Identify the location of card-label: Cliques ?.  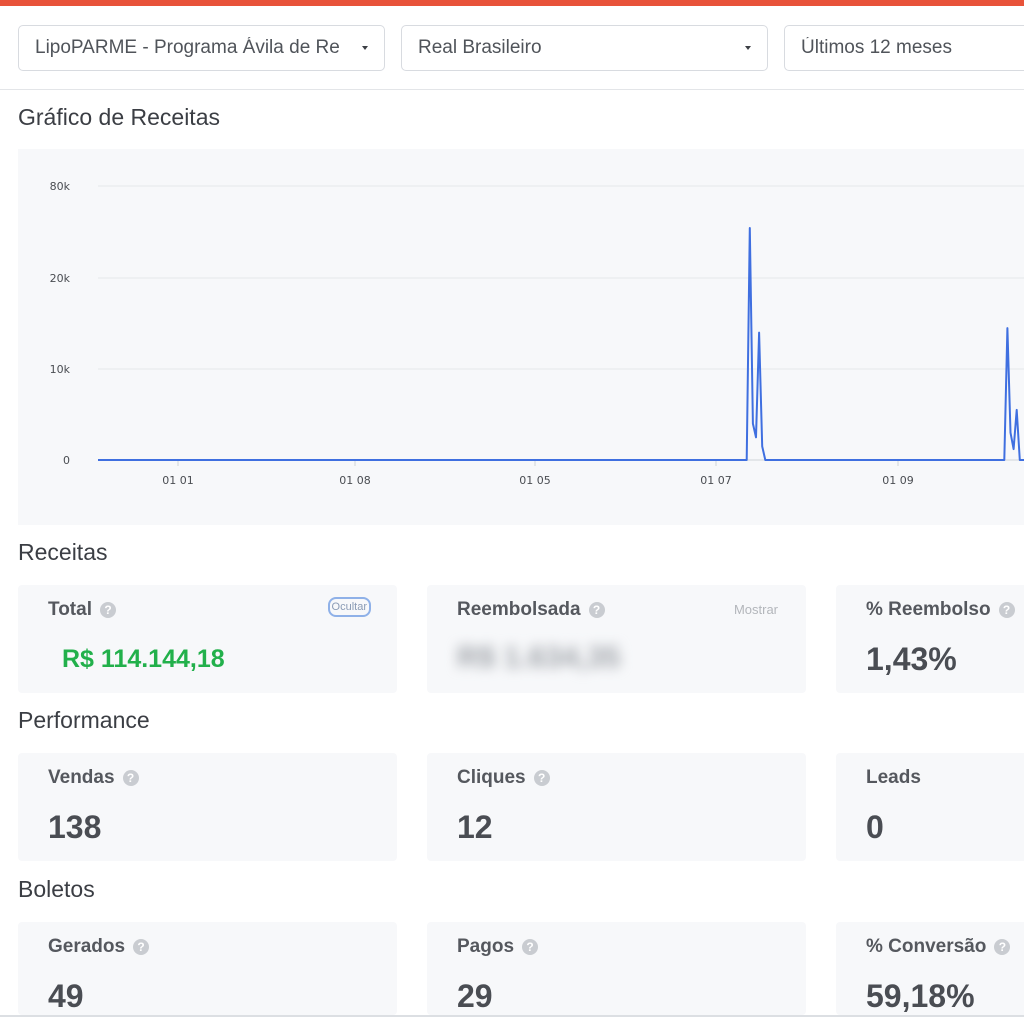
(503, 778).